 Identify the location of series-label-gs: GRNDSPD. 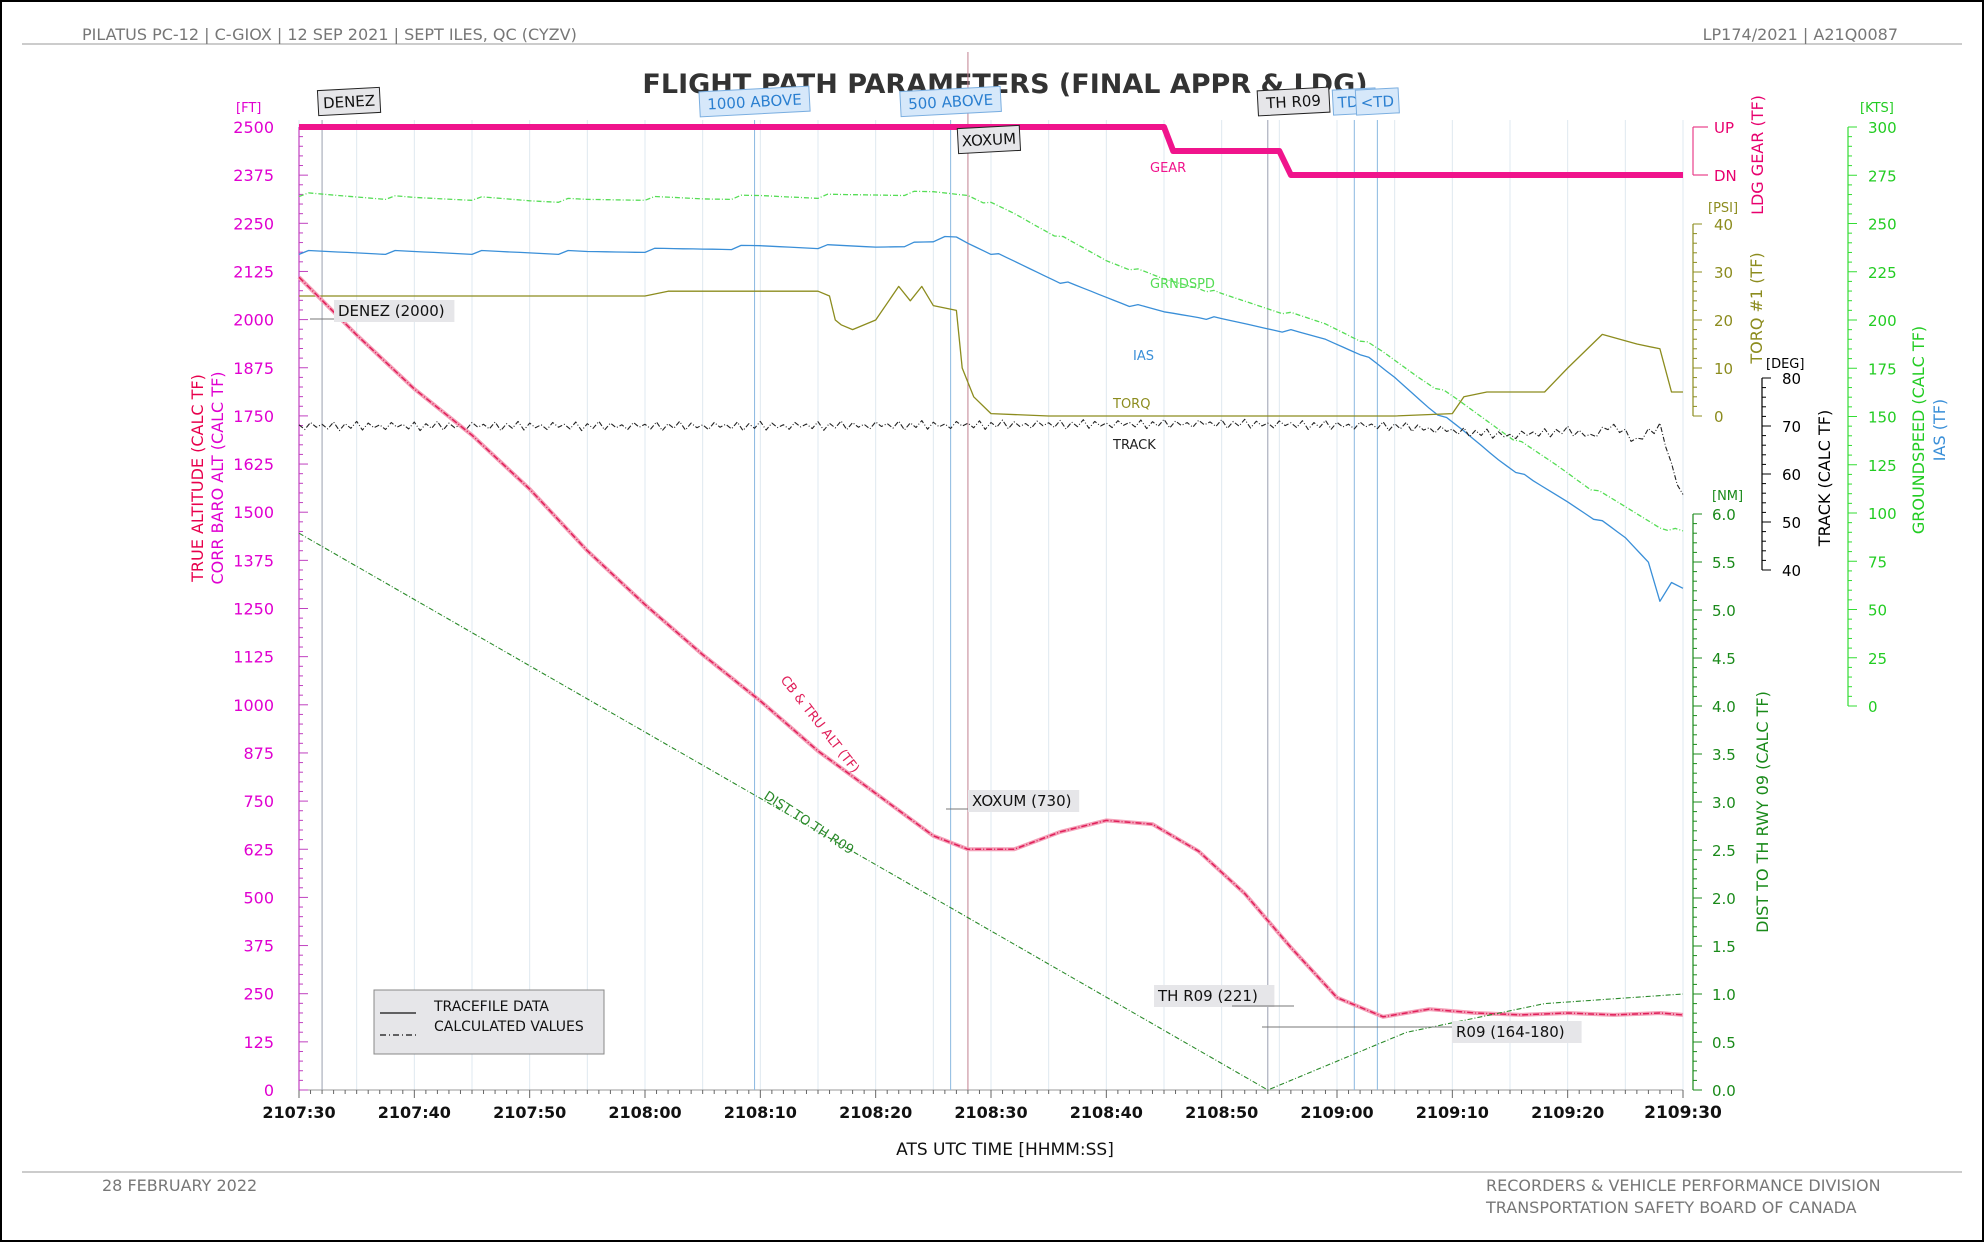
(1182, 284).